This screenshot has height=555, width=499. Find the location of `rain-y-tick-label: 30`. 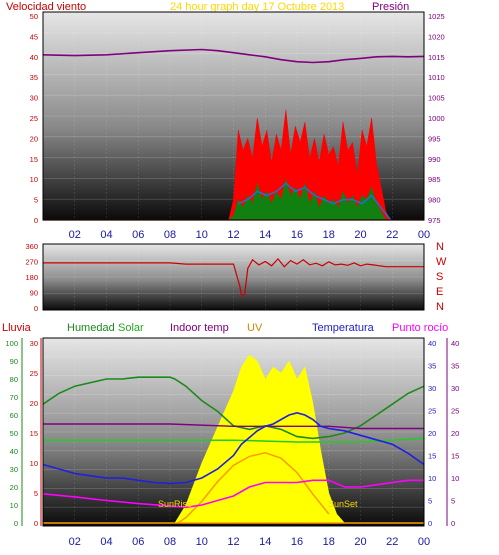

rain-y-tick-label: 30 is located at coordinates (34, 343).